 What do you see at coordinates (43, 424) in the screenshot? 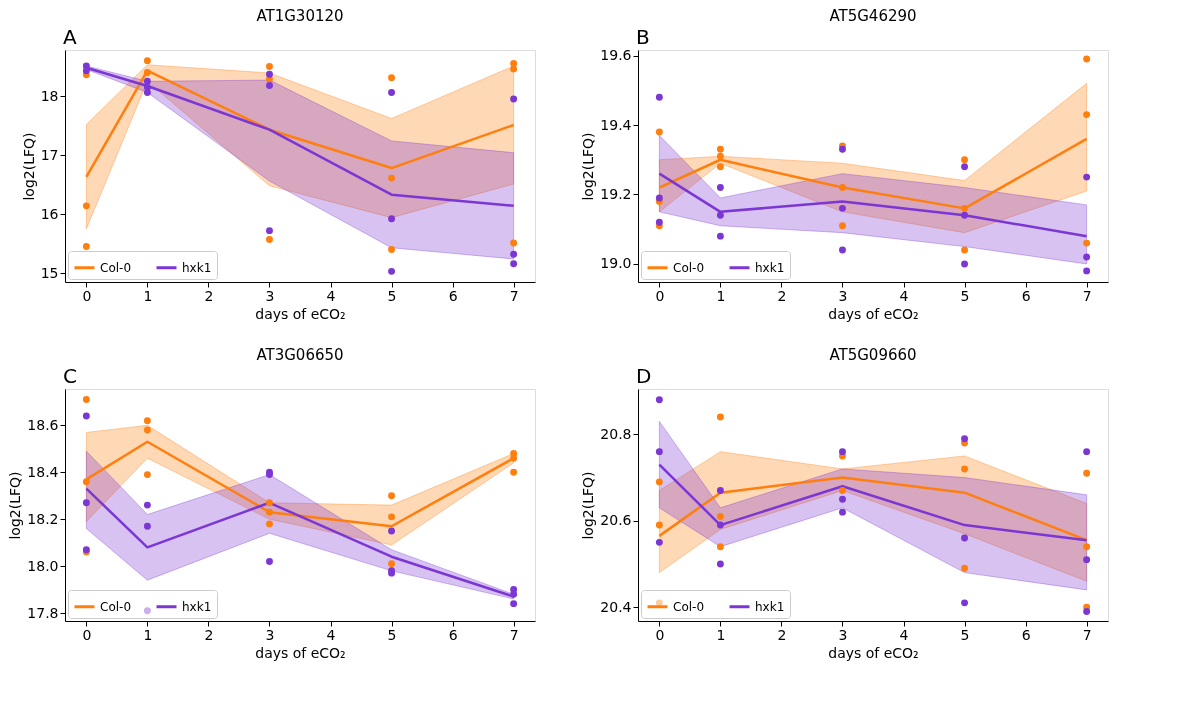
I see `y-tick-label: 18.6` at bounding box center [43, 424].